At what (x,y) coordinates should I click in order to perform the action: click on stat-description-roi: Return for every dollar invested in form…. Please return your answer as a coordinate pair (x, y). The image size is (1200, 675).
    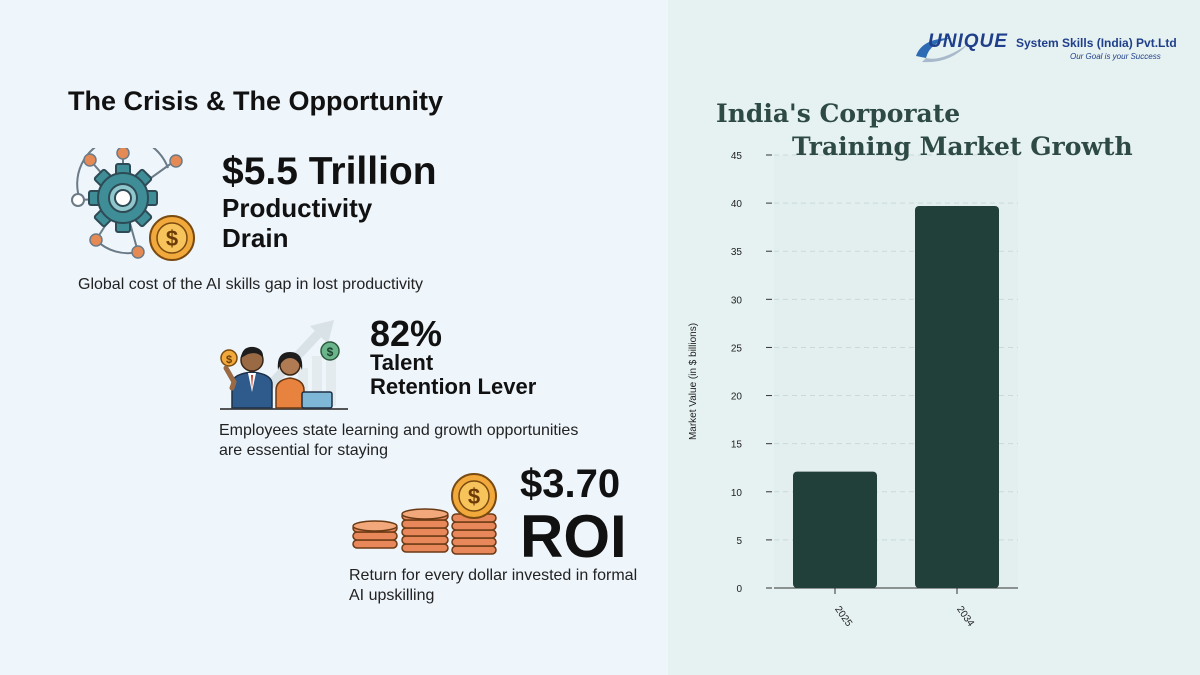
    Looking at the image, I should click on (493, 585).